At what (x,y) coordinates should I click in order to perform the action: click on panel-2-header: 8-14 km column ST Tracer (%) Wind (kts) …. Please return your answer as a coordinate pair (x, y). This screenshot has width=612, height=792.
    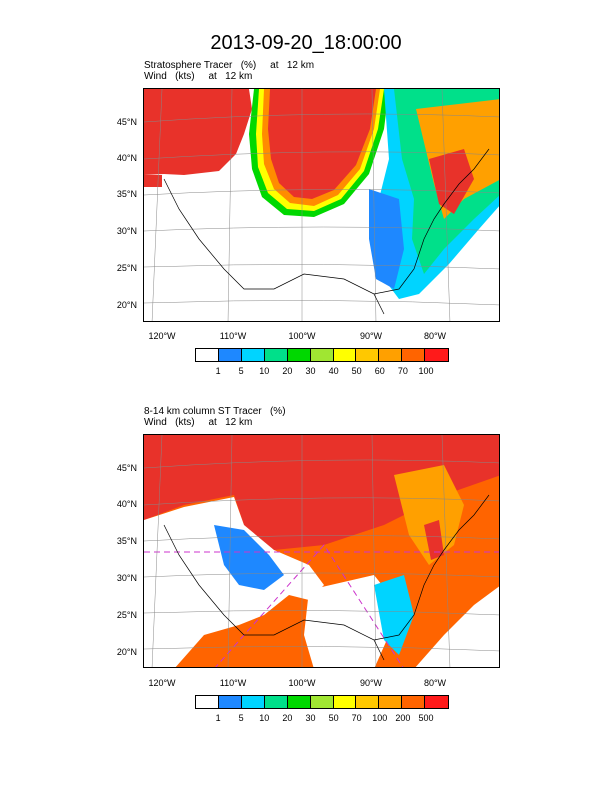
    Looking at the image, I should click on (215, 417).